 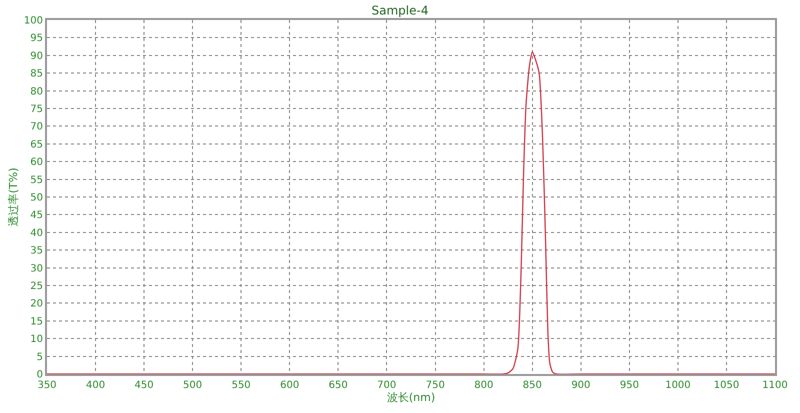 I want to click on y-tick-label: 65, so click(x=36, y=144).